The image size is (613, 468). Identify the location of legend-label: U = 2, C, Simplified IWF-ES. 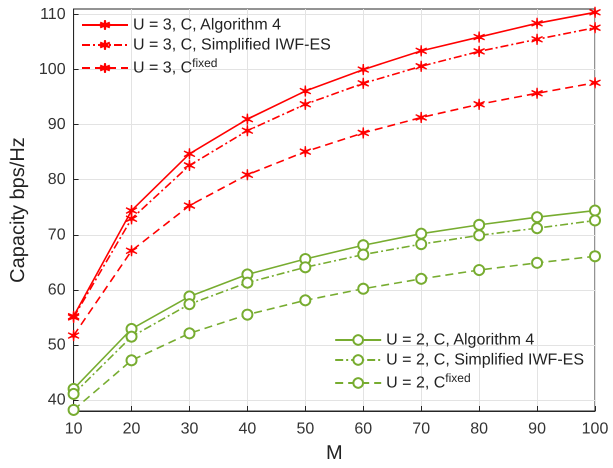
(485, 360).